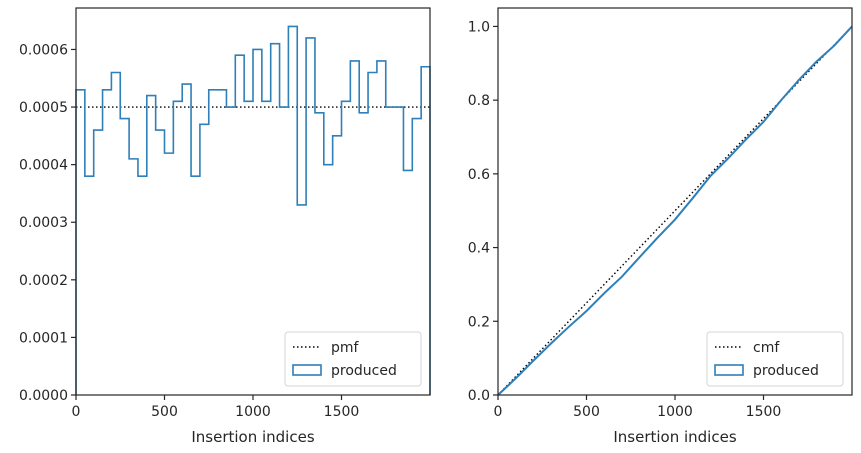 The height and width of the screenshot is (453, 861). Describe the element at coordinates (43, 396) in the screenshot. I see `y-tick-label: 0.0000` at that location.